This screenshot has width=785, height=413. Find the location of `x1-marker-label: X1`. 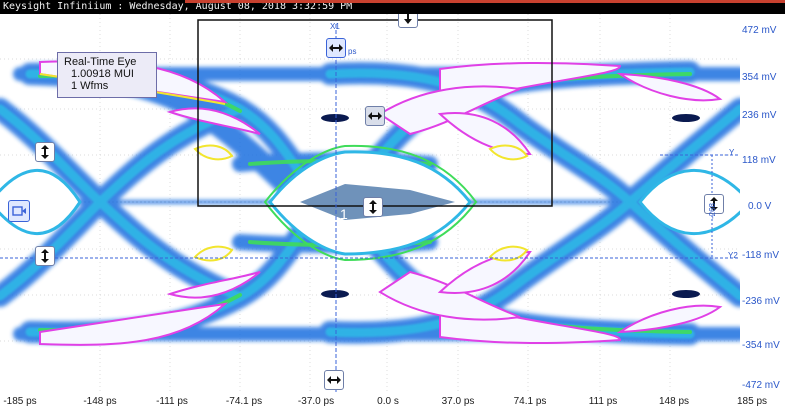

x1-marker-label: X1 is located at coordinates (335, 26).